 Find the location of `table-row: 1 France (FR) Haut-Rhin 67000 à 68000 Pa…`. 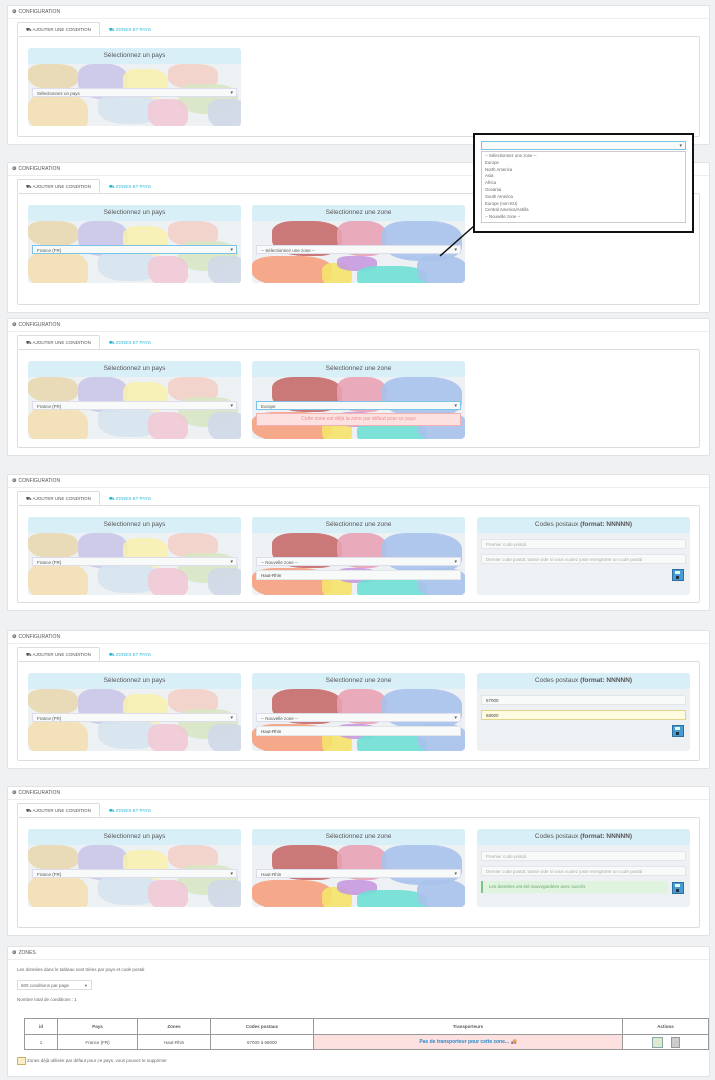

table-row: 1 France (FR) Haut-Rhin 67000 à 68000 Pa… is located at coordinates (366, 1042).